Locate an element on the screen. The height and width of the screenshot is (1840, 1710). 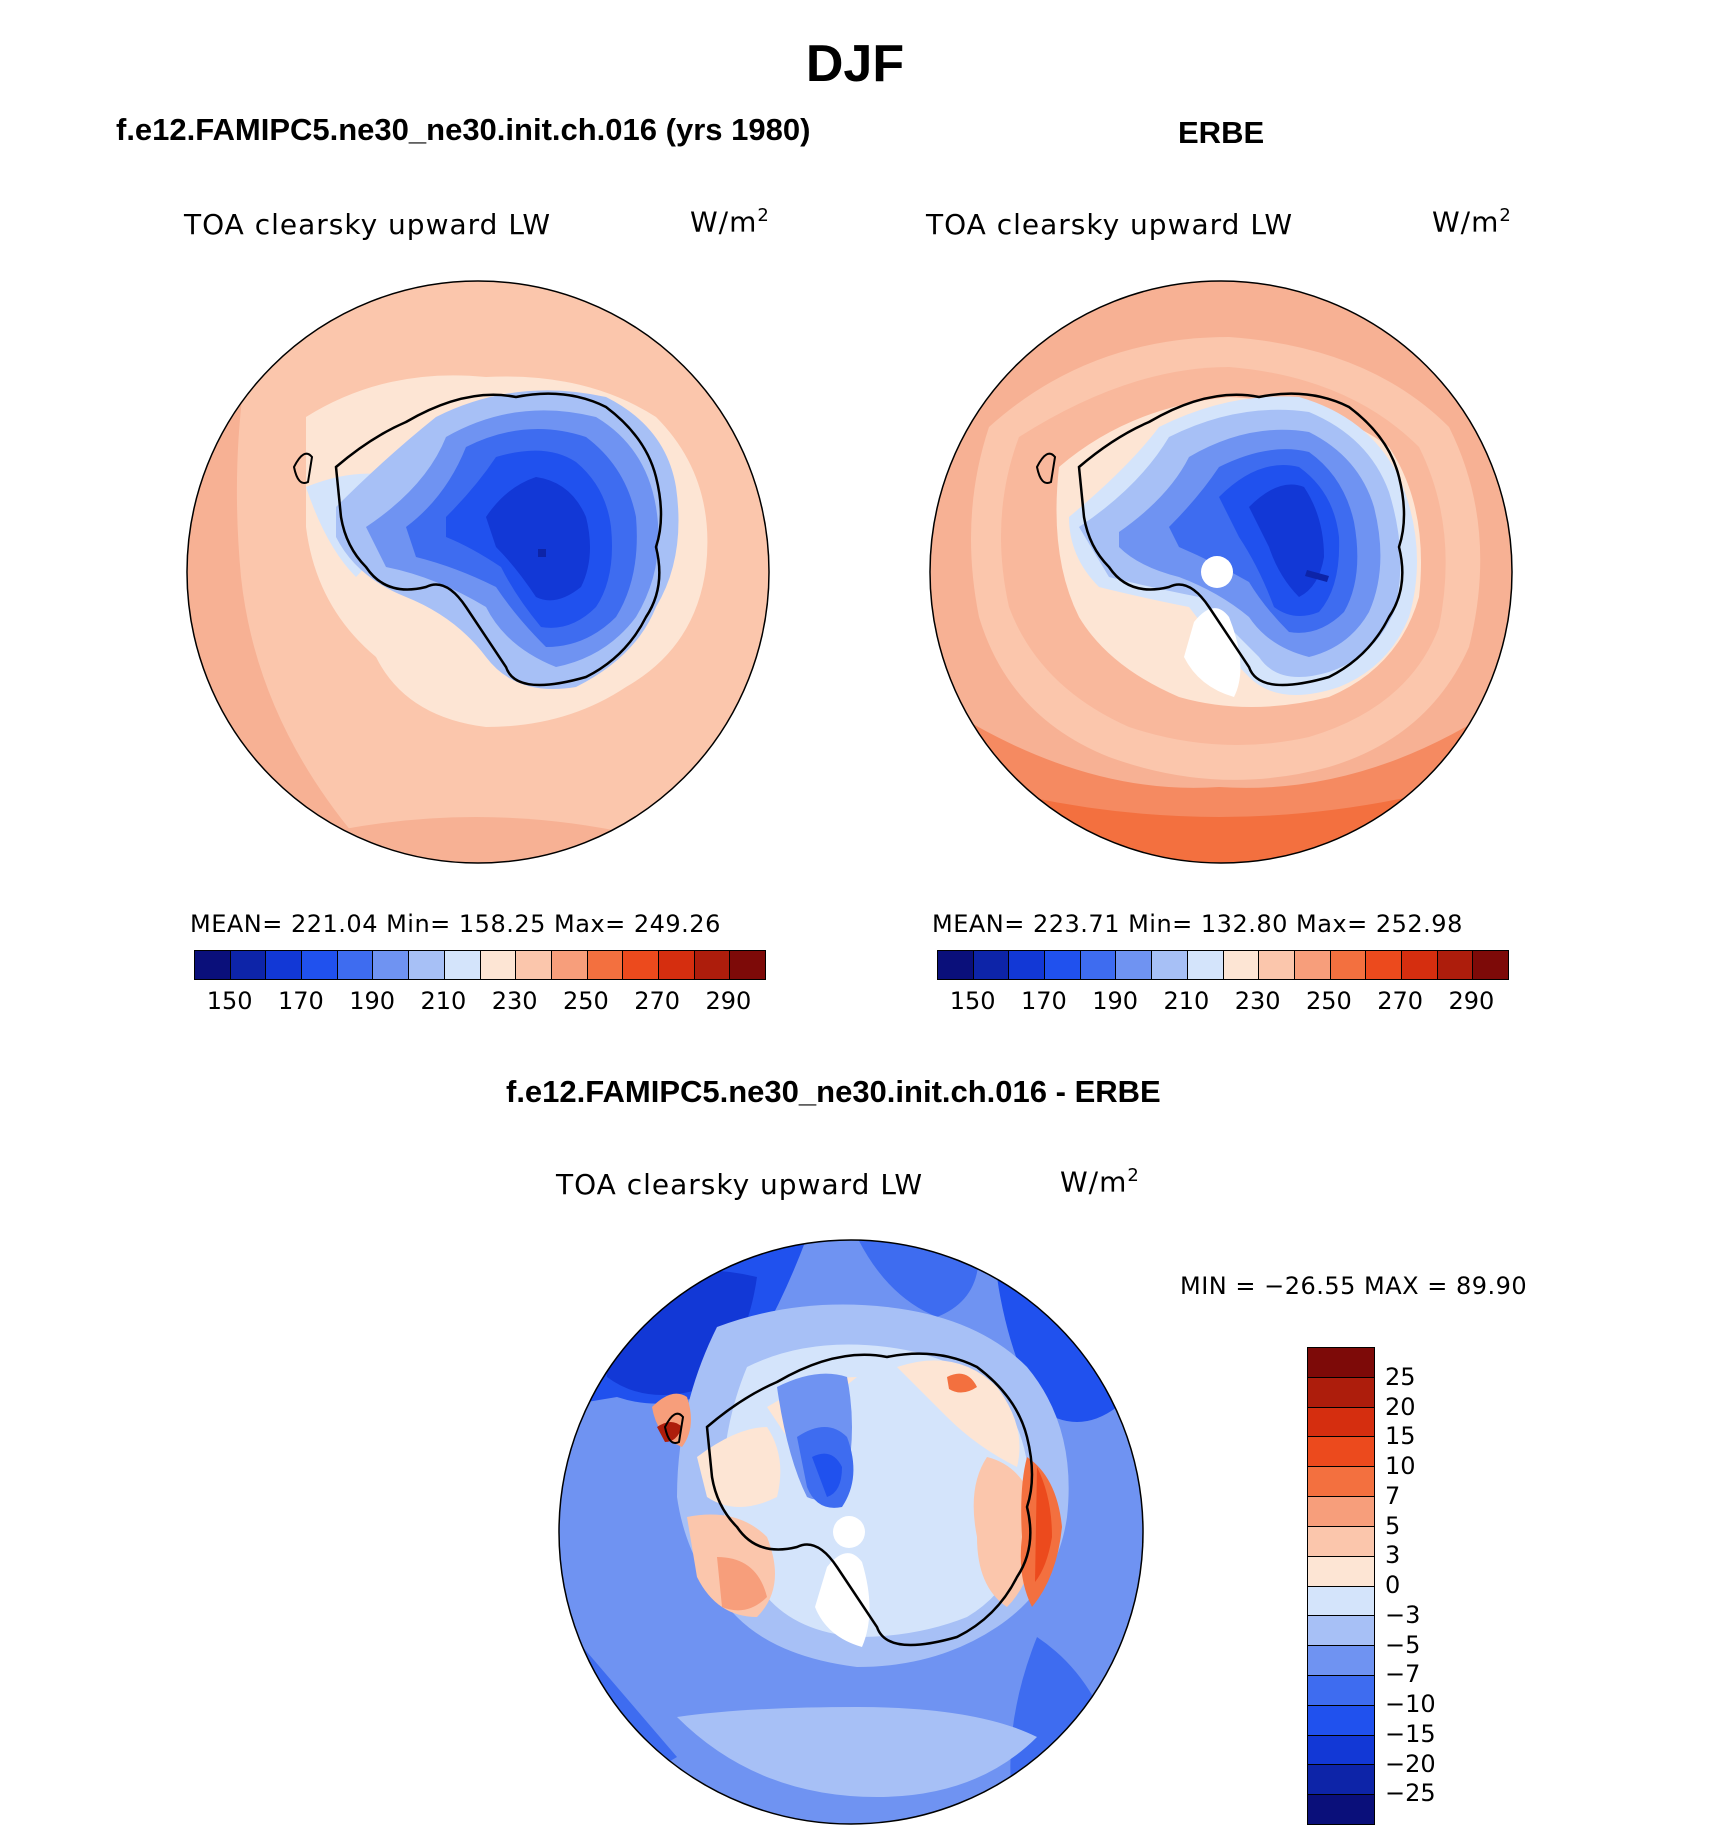
colorbar-tick-label: 15 is located at coordinates (1400, 1436).